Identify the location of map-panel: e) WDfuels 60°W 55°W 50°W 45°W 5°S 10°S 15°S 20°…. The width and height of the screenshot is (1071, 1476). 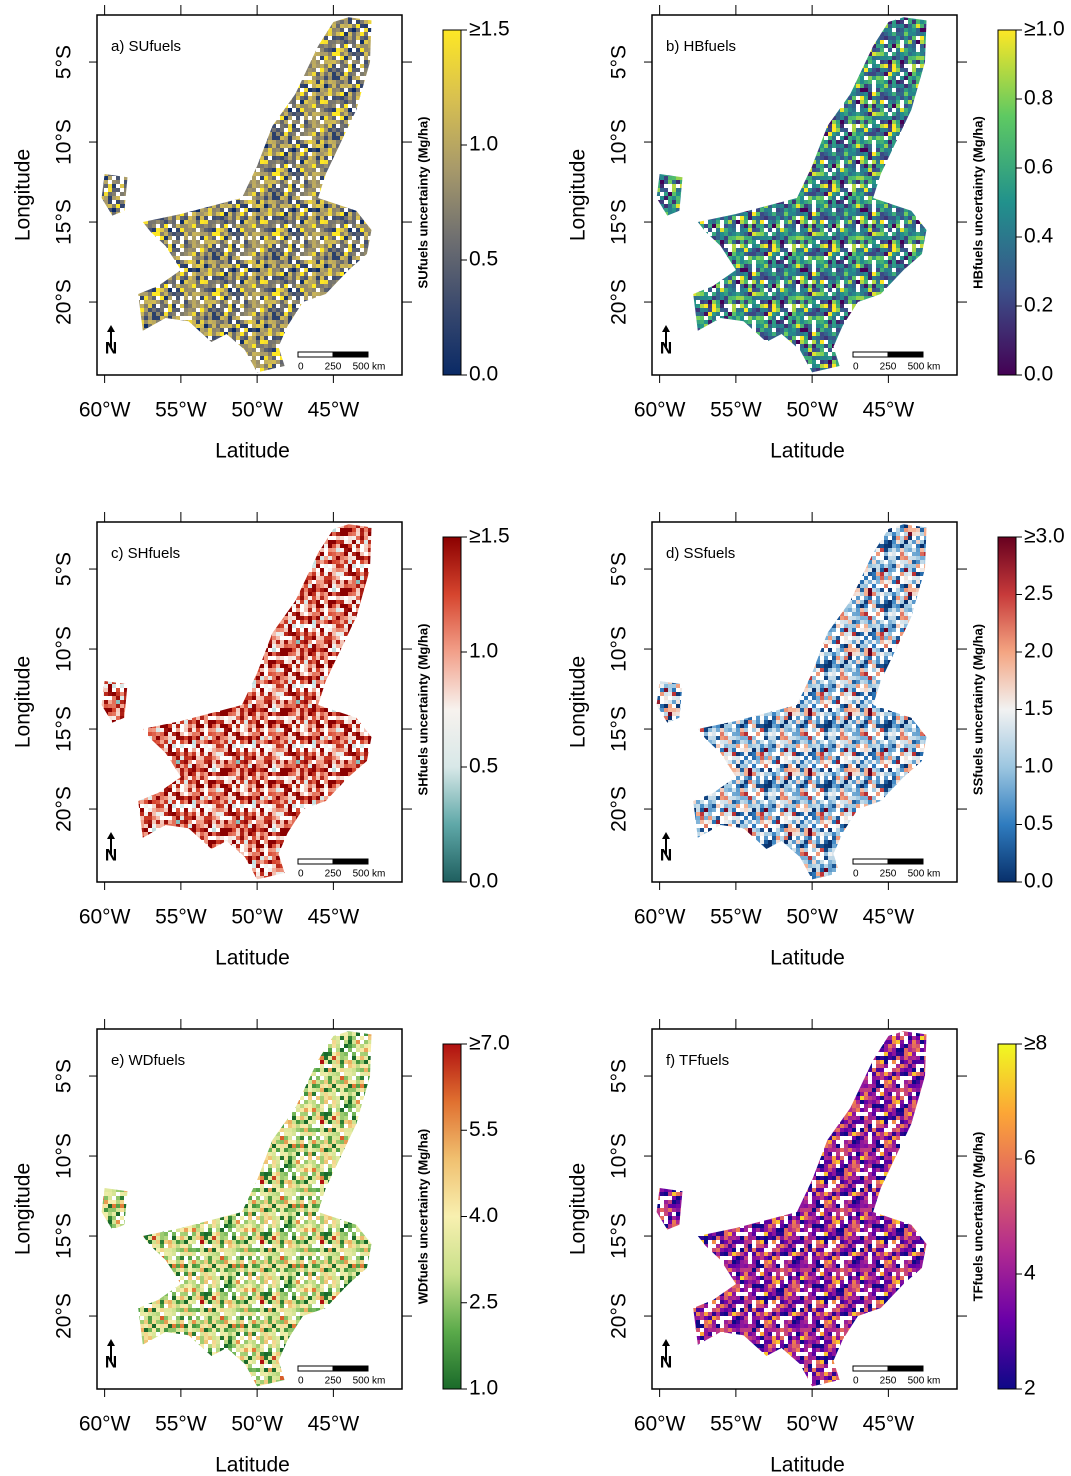
(261, 1247).